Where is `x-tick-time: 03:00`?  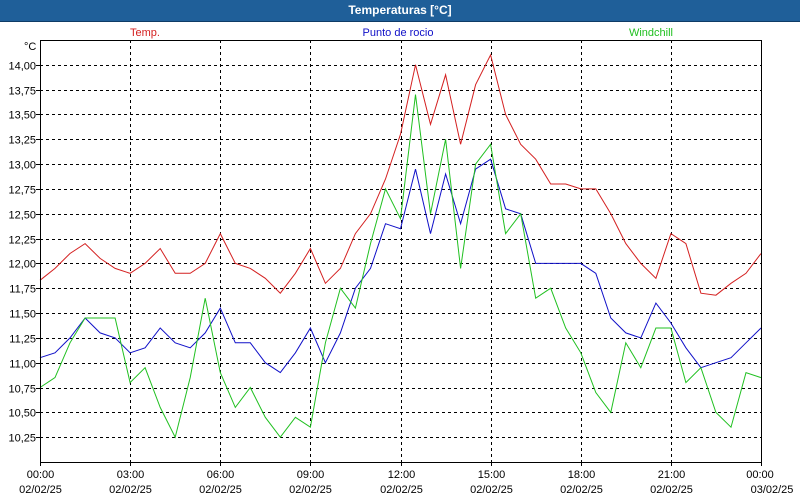
x-tick-time: 03:00 is located at coordinates (131, 475).